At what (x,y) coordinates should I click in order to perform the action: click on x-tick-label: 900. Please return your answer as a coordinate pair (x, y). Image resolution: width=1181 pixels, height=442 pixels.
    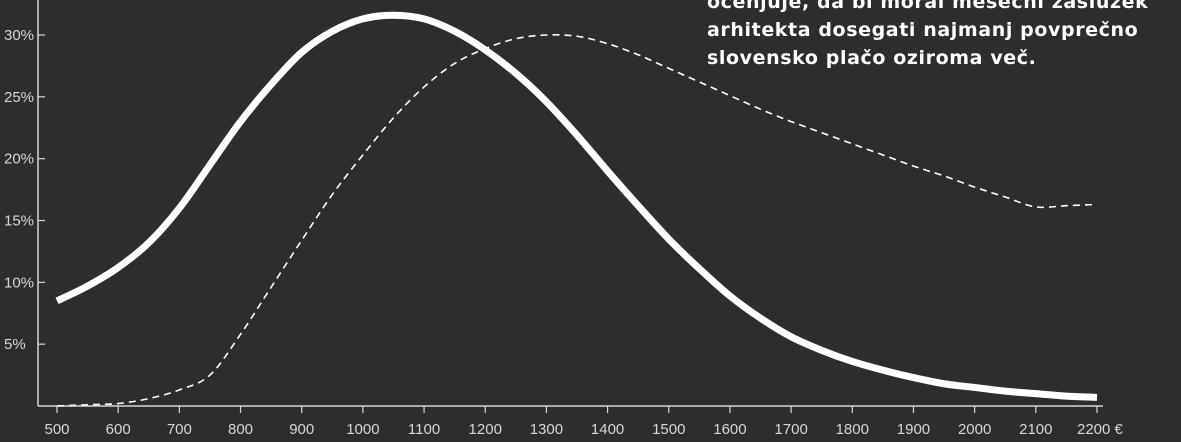
    Looking at the image, I should click on (301, 429).